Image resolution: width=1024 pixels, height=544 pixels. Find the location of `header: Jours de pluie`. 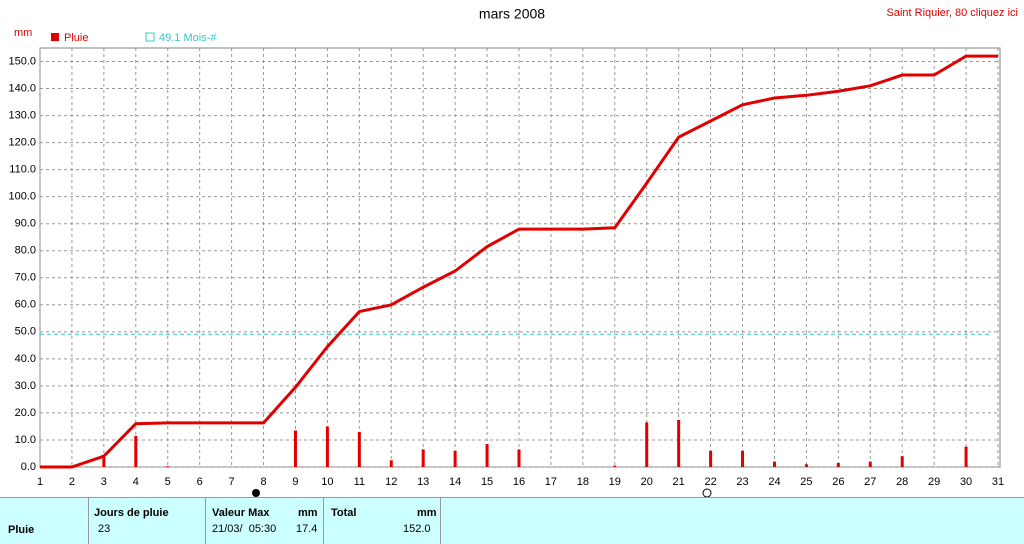

header: Jours de pluie is located at coordinates (131, 513).